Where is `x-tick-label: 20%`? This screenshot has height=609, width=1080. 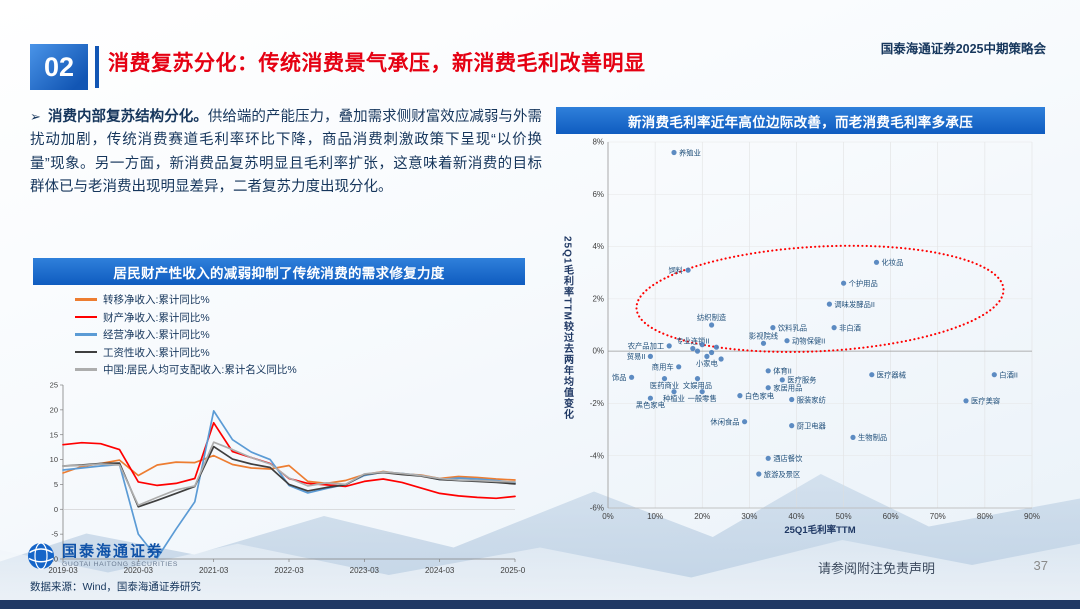 x-tick-label: 20% is located at coordinates (702, 516).